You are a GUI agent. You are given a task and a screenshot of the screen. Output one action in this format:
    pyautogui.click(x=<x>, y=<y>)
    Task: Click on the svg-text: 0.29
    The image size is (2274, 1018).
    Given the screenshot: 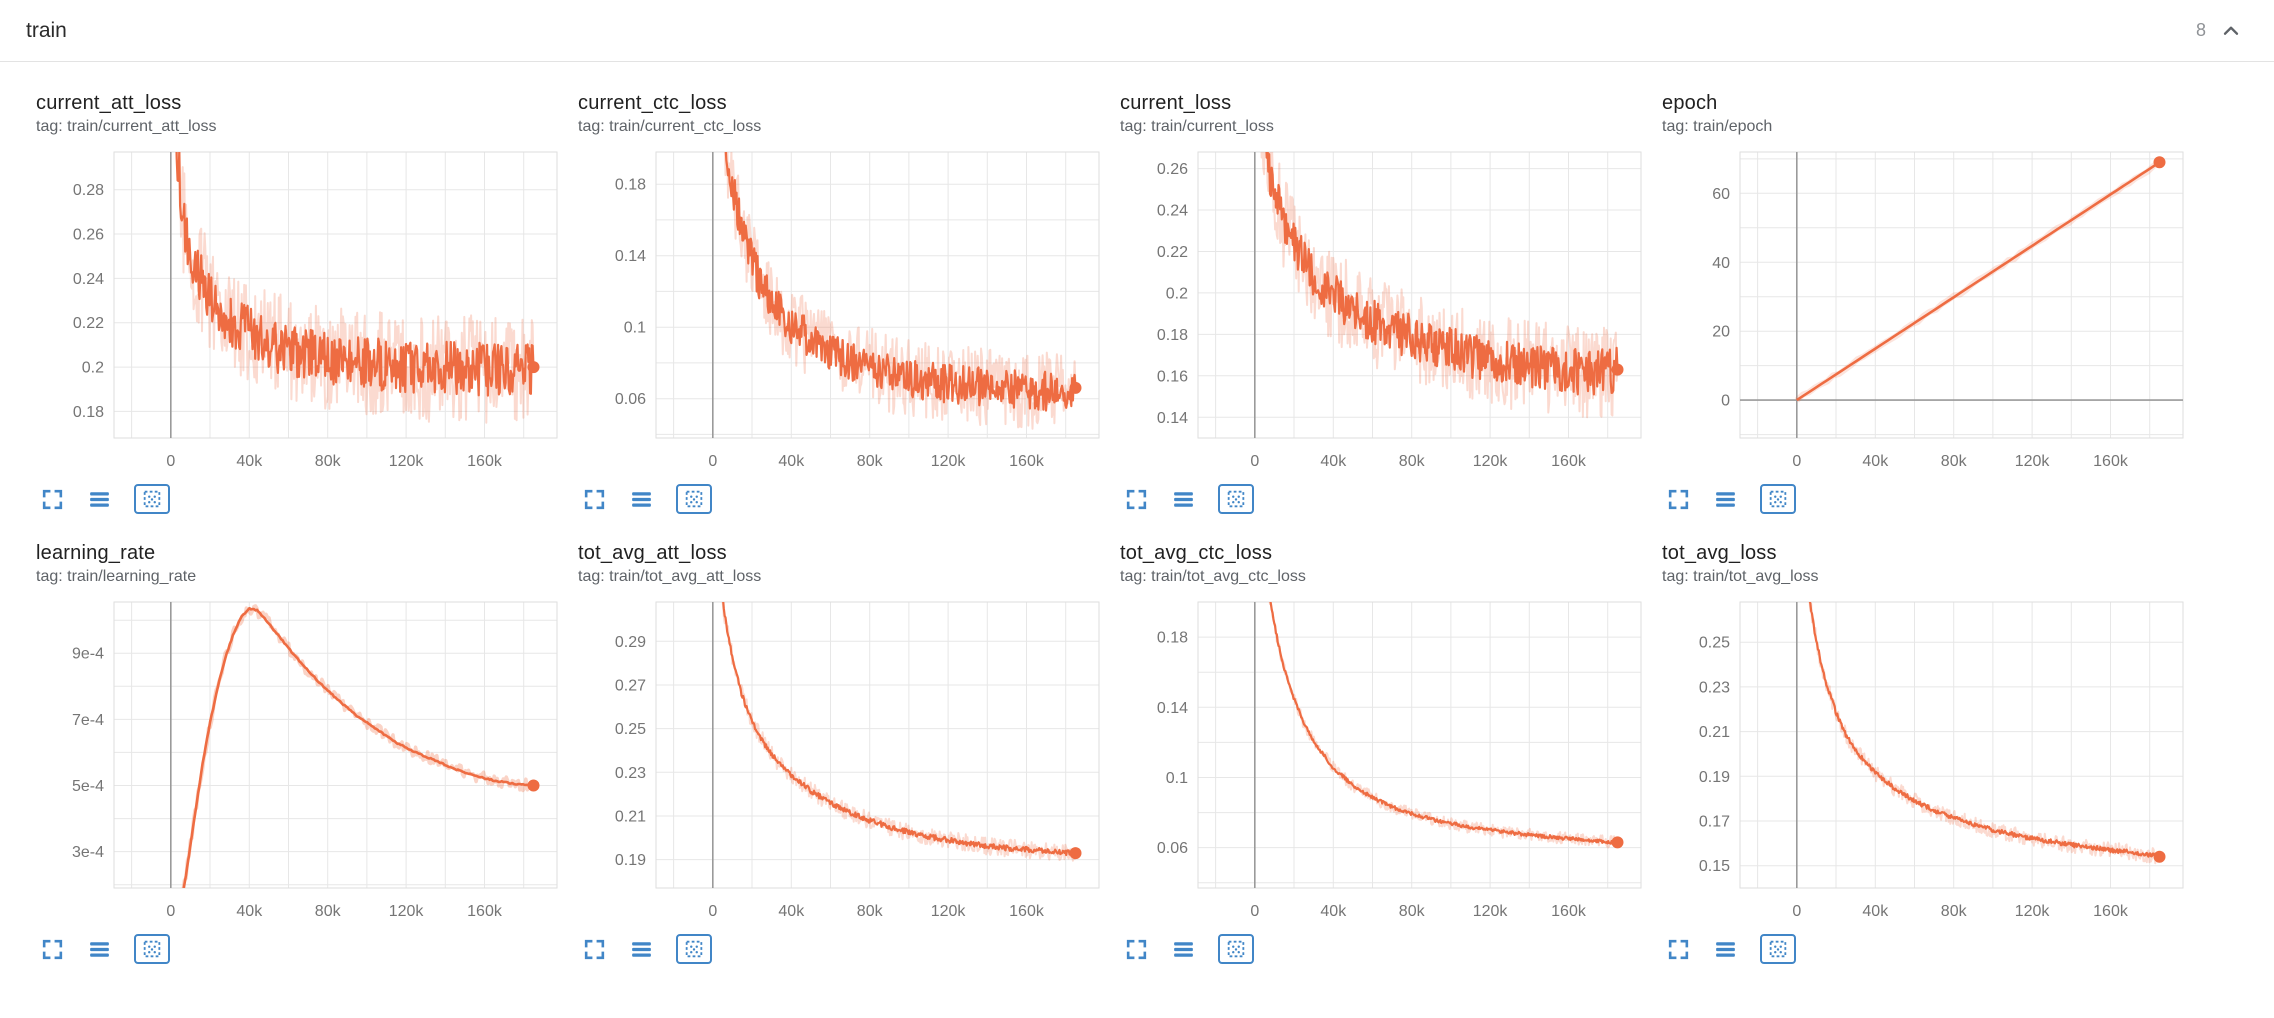 What is the action you would take?
    pyautogui.click(x=630, y=642)
    